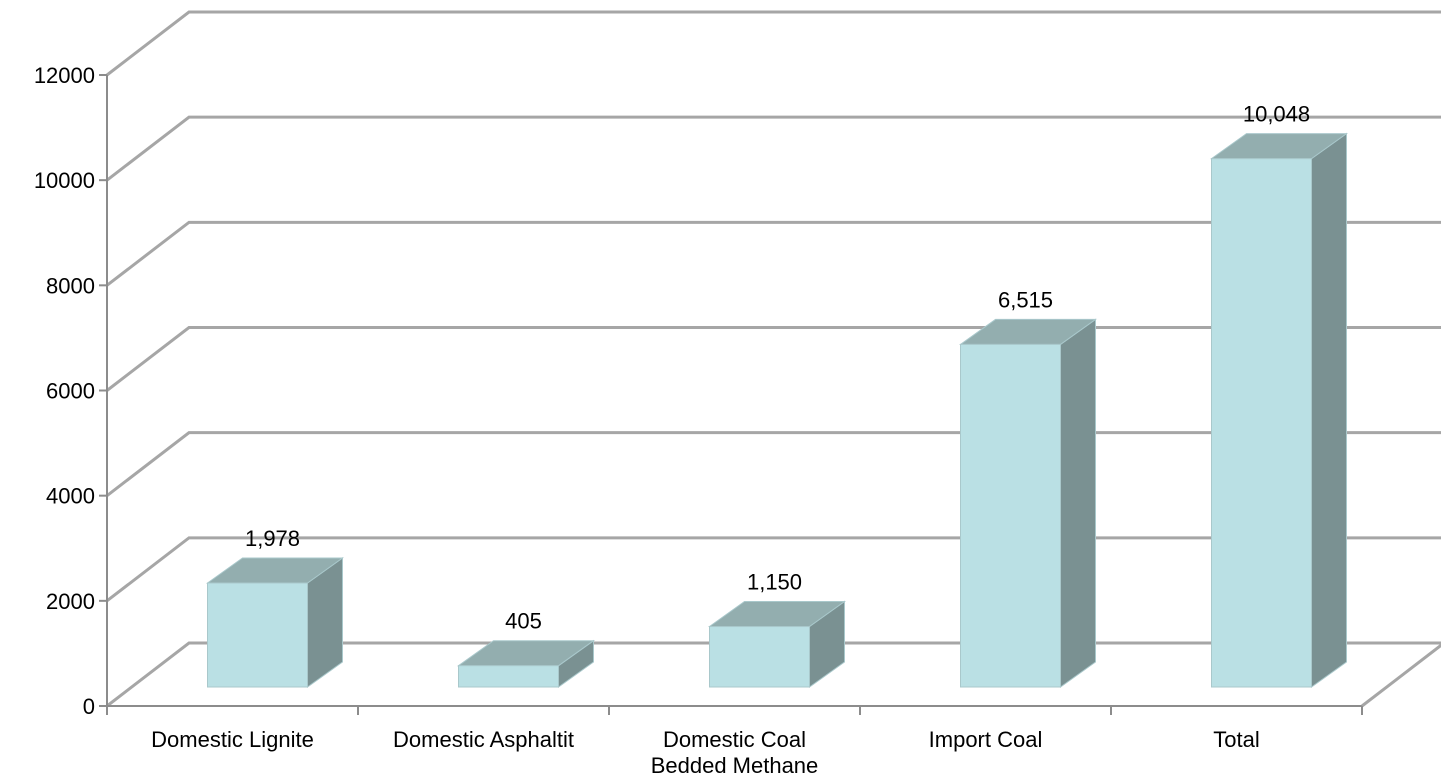  I want to click on y-tick-label: 4000, so click(70, 496).